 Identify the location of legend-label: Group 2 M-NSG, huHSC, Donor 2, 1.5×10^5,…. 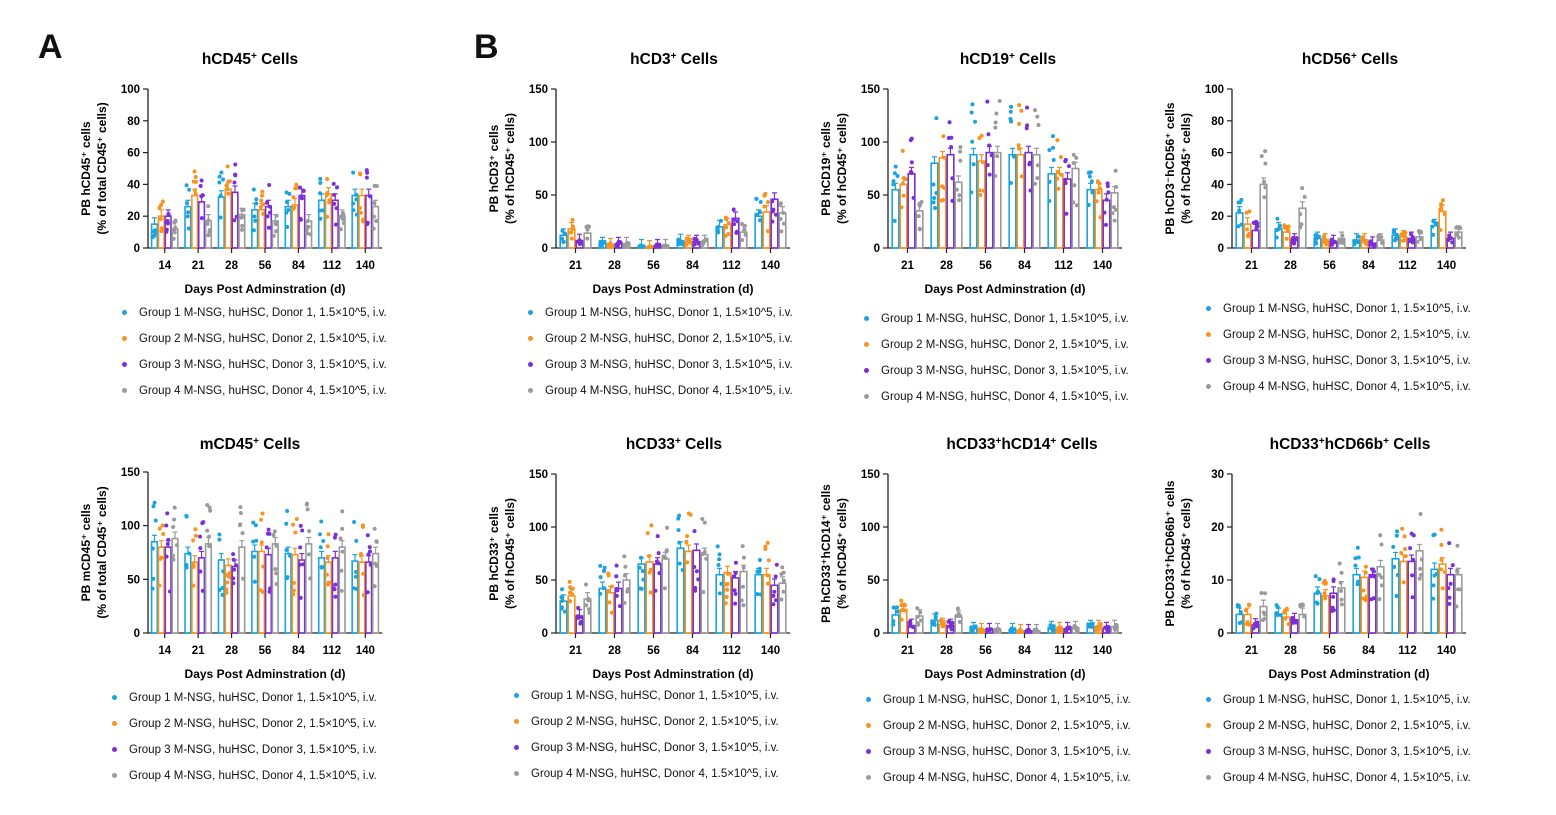
(1347, 726).